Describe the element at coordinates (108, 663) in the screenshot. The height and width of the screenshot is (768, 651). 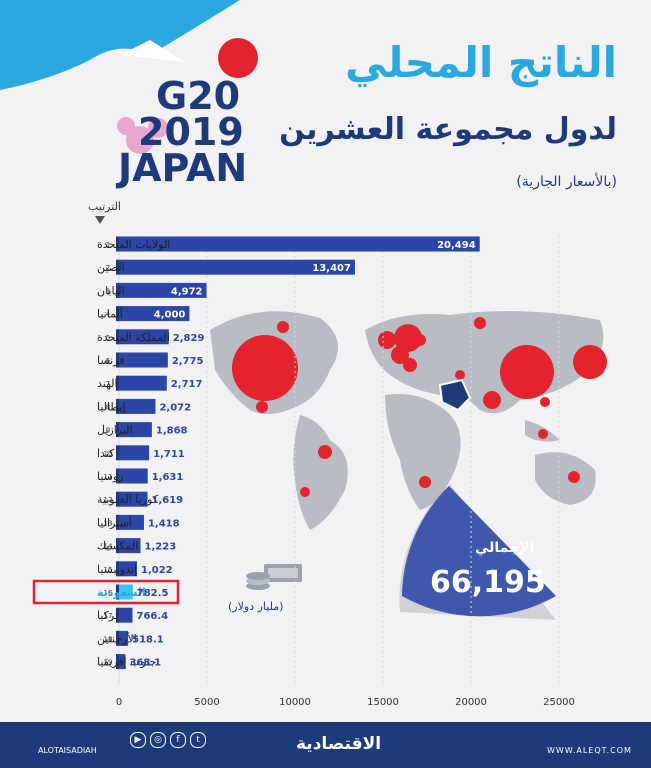
I see `rank-label: 19` at that location.